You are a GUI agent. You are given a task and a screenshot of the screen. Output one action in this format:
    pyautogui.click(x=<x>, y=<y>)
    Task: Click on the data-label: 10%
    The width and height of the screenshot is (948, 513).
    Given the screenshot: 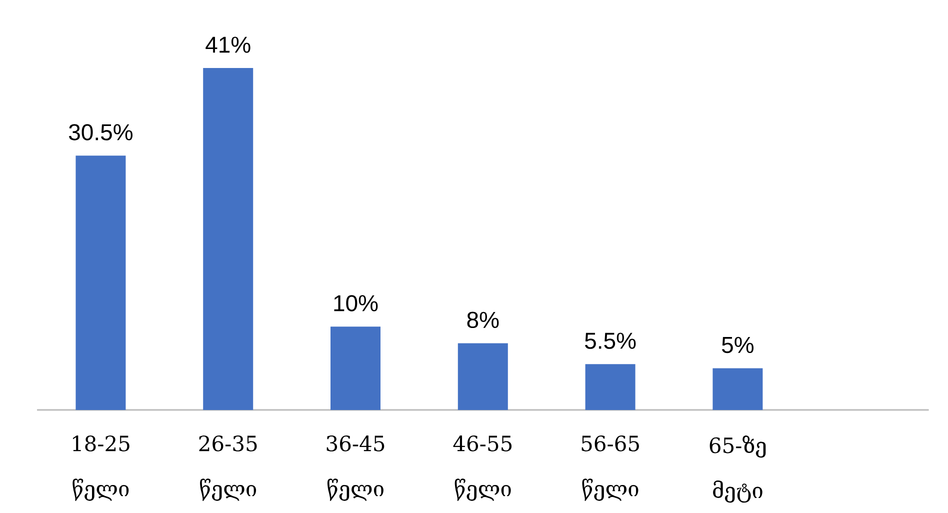 What is the action you would take?
    pyautogui.click(x=356, y=303)
    